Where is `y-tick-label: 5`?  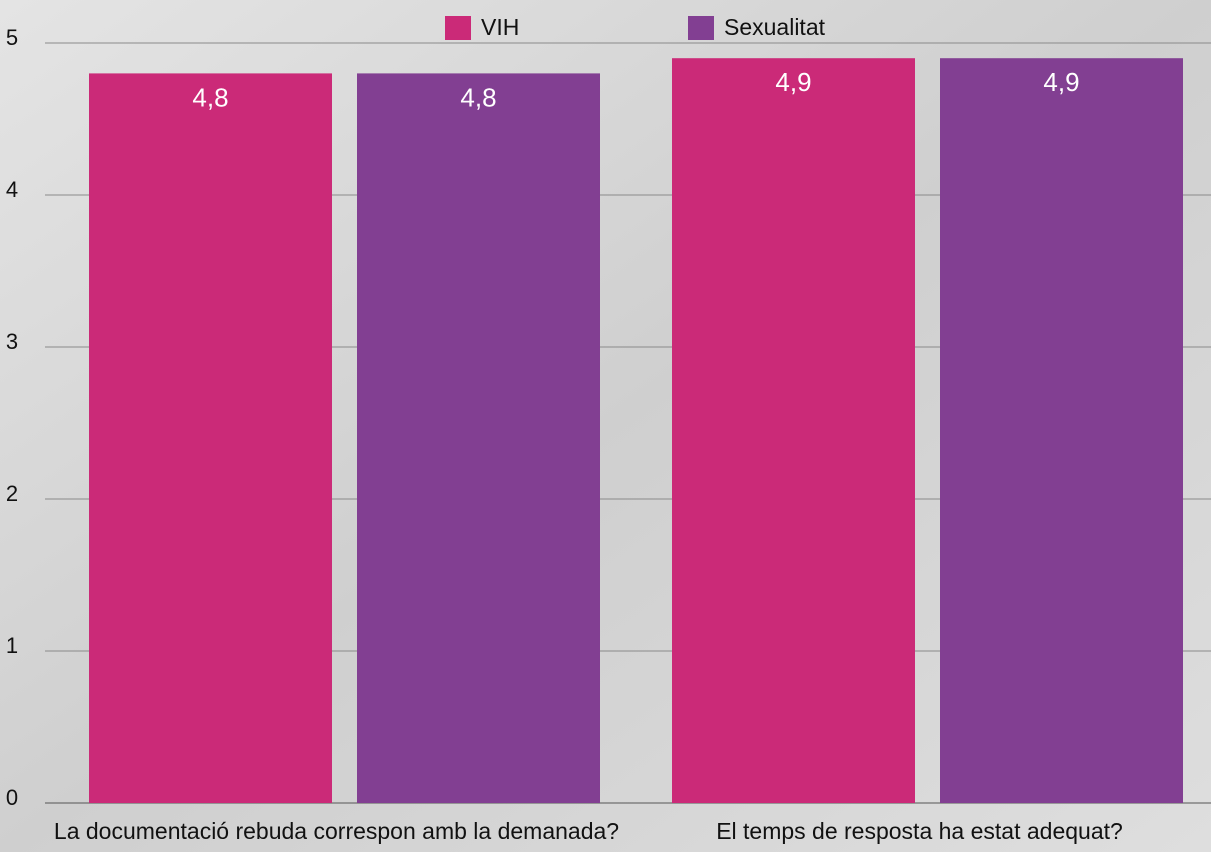
y-tick-label: 5 is located at coordinates (12, 37).